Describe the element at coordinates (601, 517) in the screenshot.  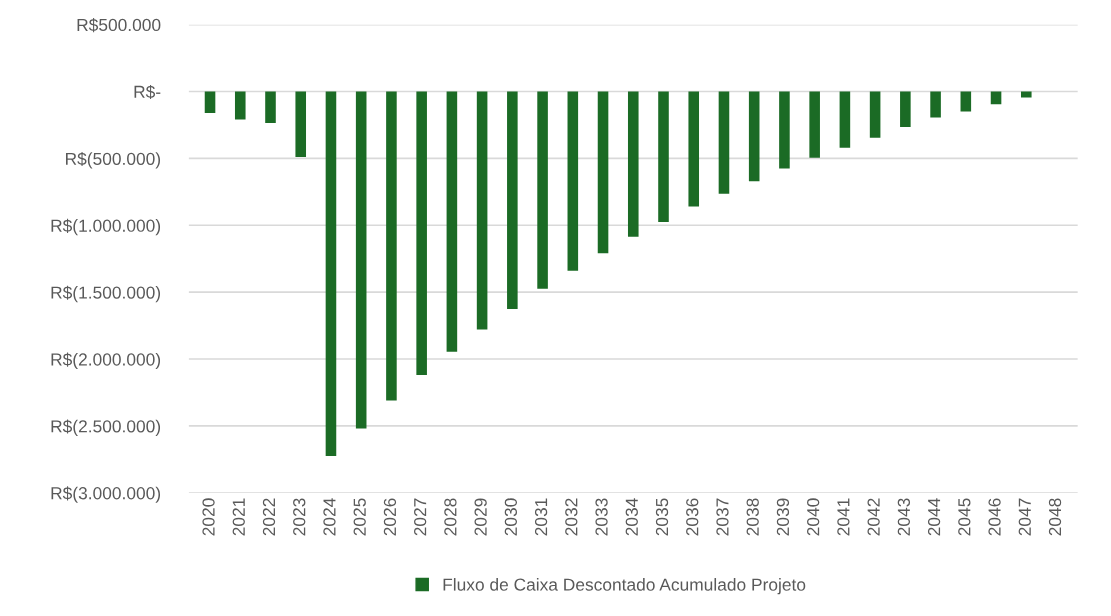
I see `x-tick-label: 2033` at that location.